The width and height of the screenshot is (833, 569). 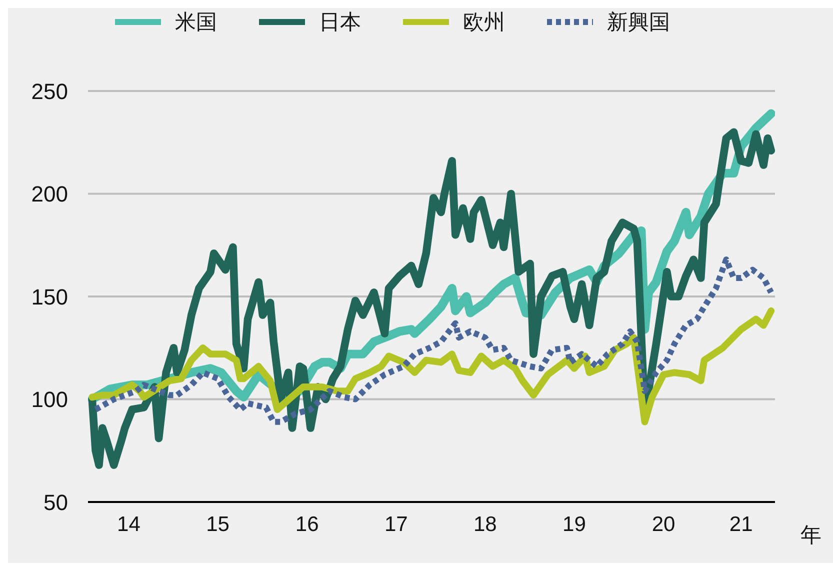 What do you see at coordinates (484, 23) in the screenshot?
I see `legend-label: 欧州` at bounding box center [484, 23].